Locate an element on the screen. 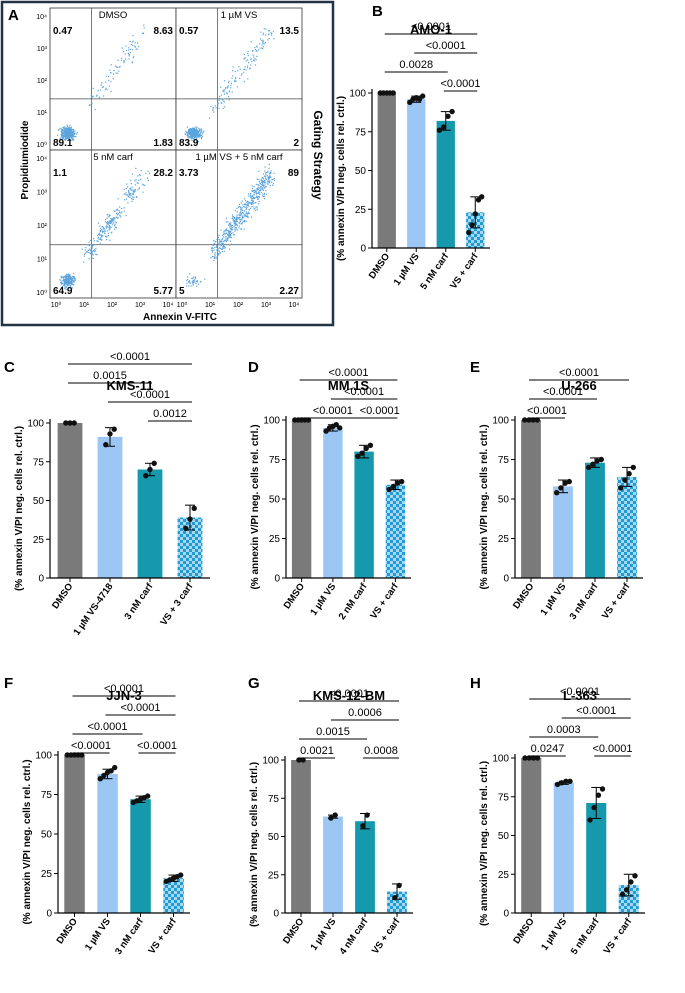 The width and height of the screenshot is (685, 993). p-value-label: <0.0001 is located at coordinates (563, 392).